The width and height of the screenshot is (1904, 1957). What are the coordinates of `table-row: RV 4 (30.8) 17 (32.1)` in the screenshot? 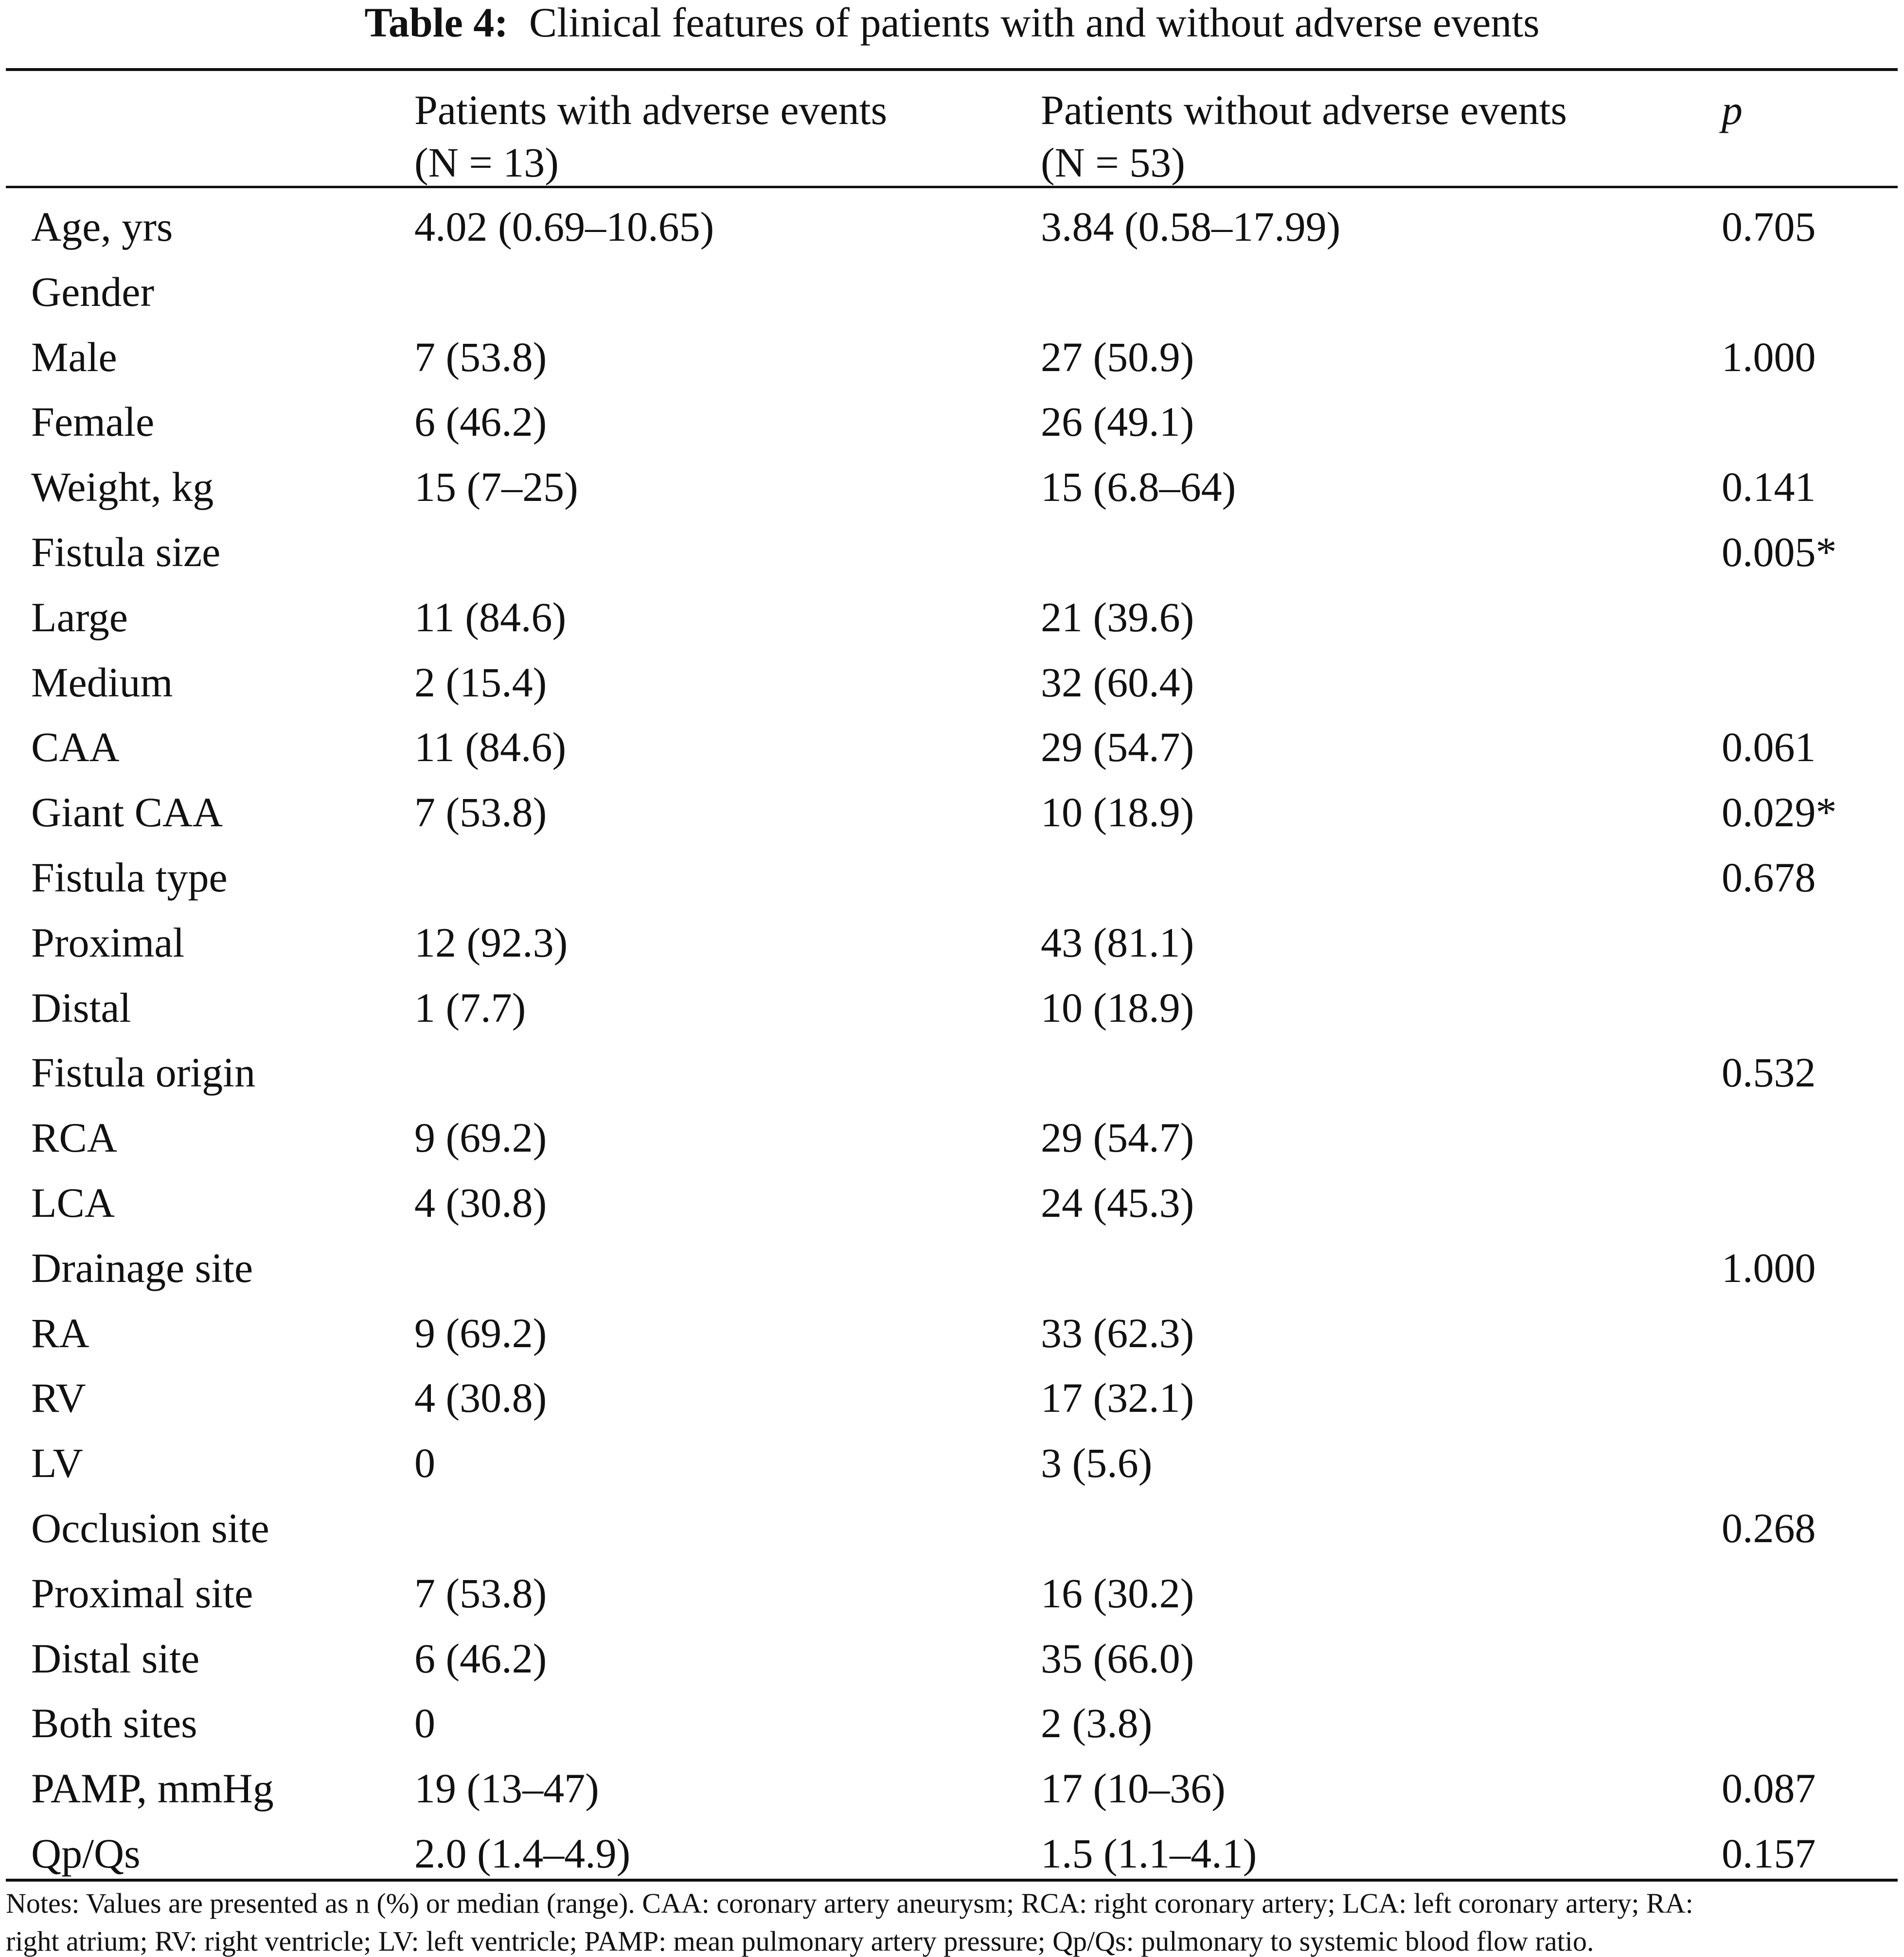 It's located at (952, 1398).